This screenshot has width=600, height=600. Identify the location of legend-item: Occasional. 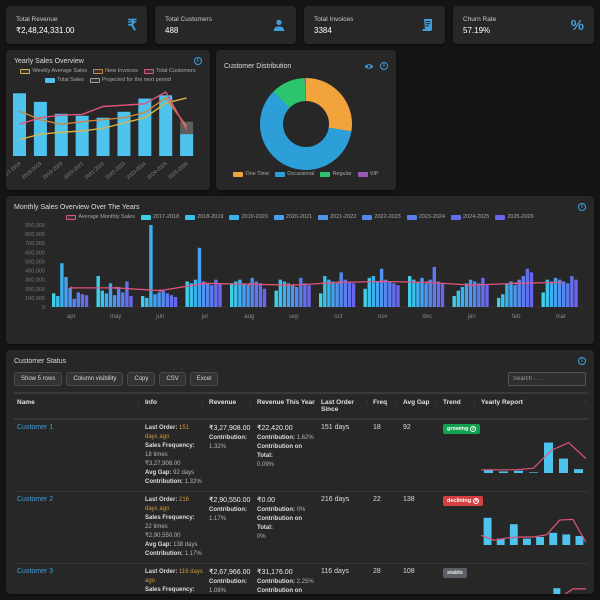
(294, 174).